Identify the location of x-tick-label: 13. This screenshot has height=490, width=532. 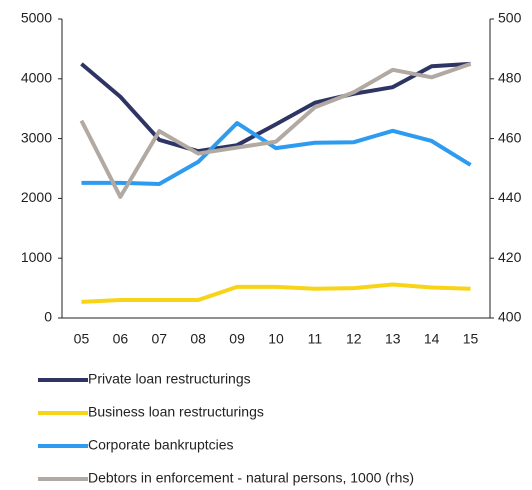
(393, 339).